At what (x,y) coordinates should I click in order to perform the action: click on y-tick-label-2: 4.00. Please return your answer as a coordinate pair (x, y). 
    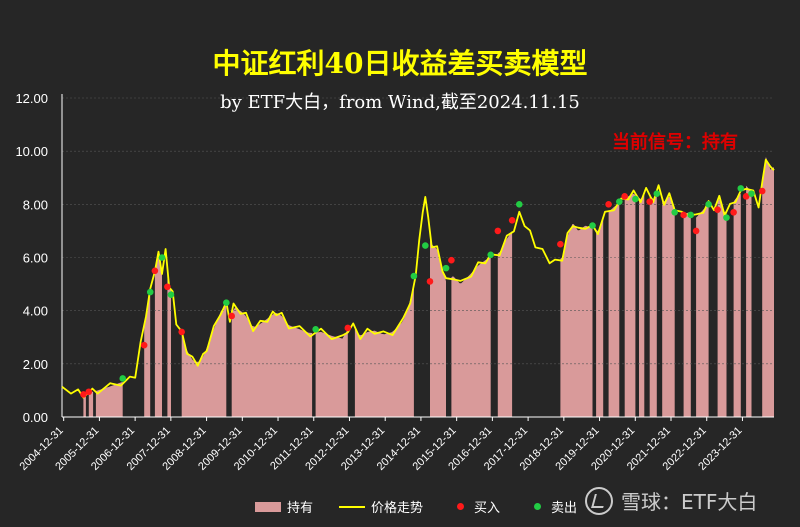
    Looking at the image, I should click on (35, 311).